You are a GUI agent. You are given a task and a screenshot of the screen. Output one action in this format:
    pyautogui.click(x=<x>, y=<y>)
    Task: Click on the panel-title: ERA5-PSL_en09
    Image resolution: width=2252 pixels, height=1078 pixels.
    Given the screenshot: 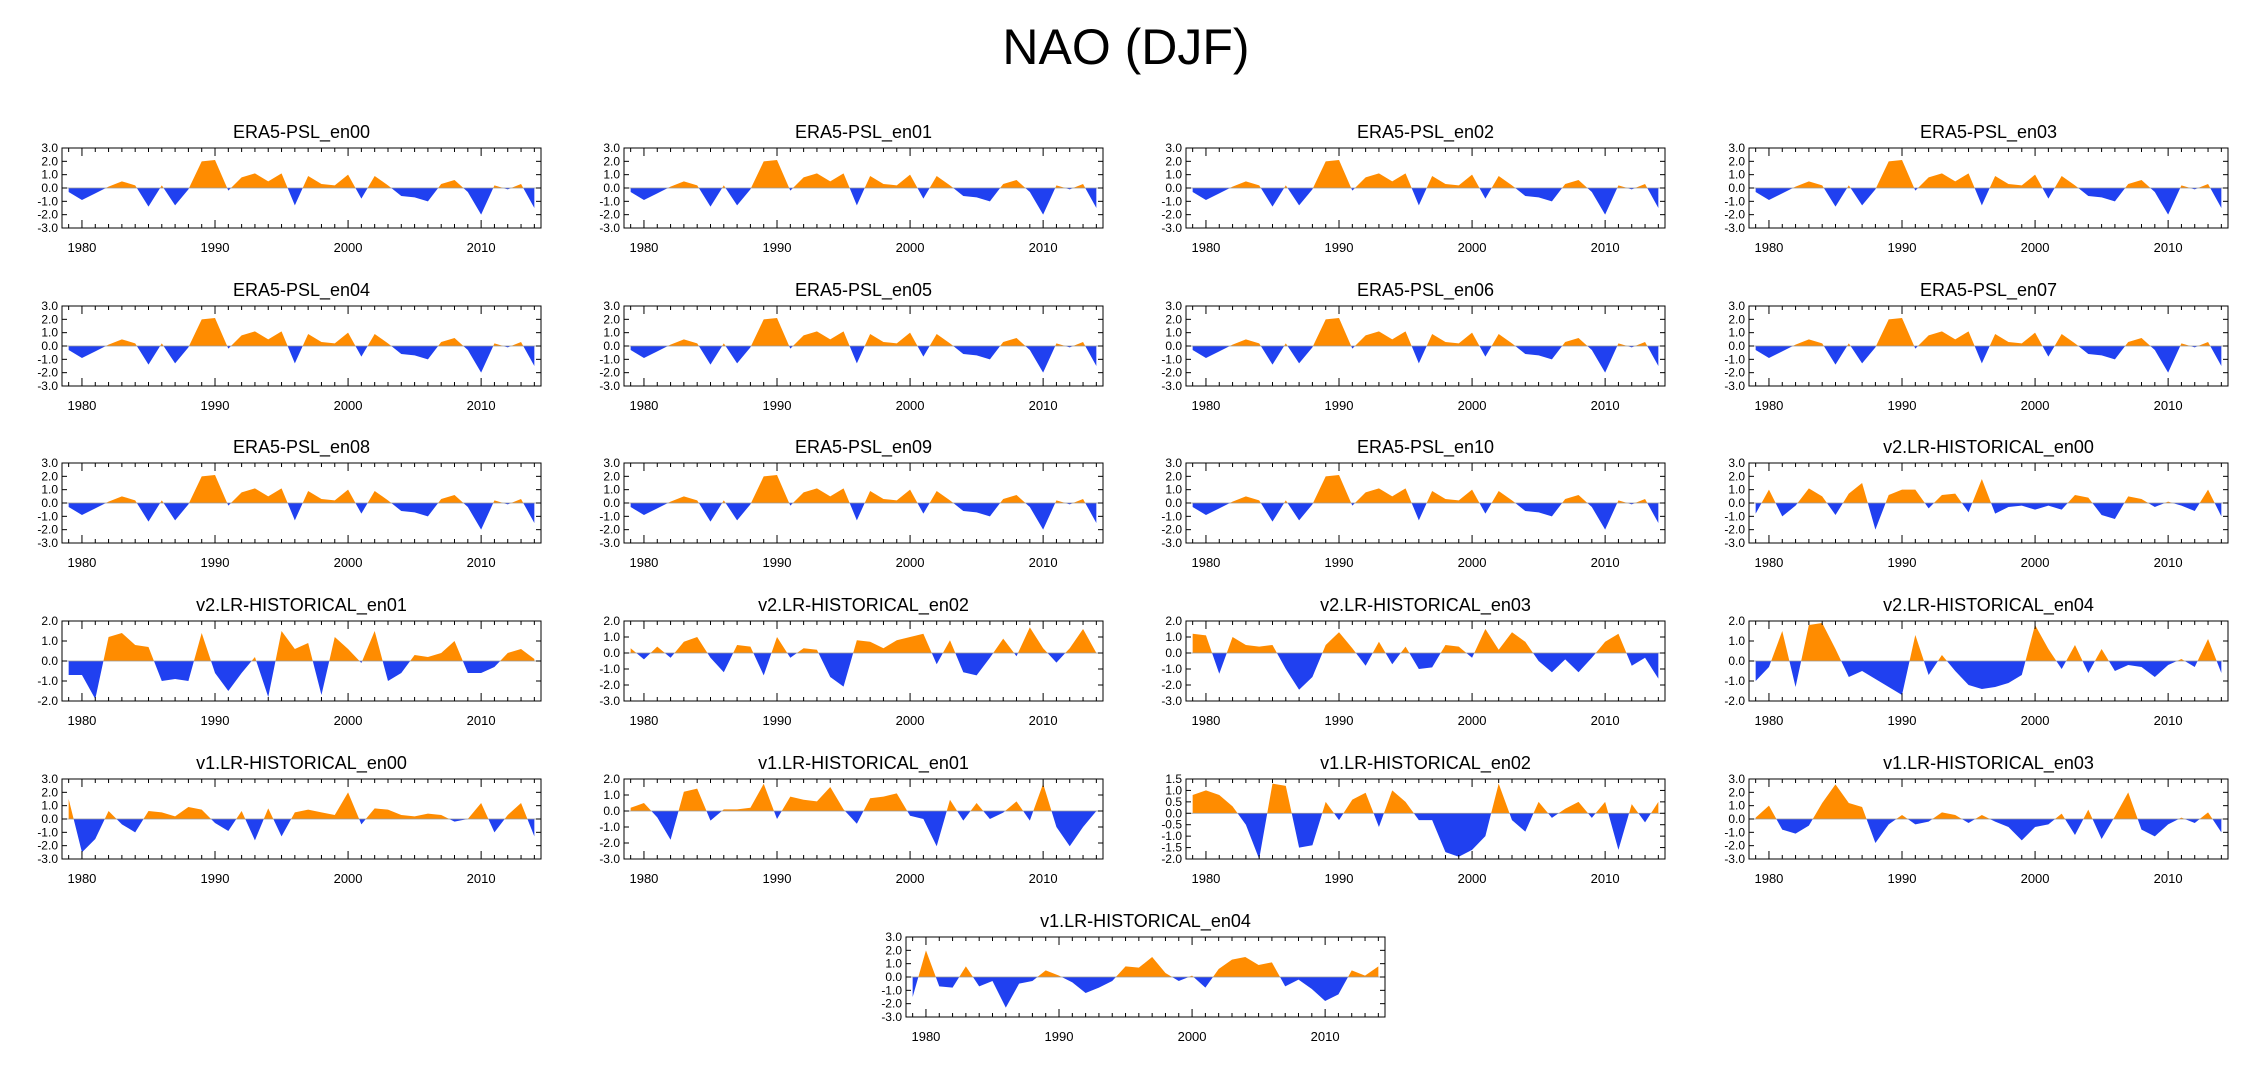 What is the action you would take?
    pyautogui.click(x=863, y=447)
    